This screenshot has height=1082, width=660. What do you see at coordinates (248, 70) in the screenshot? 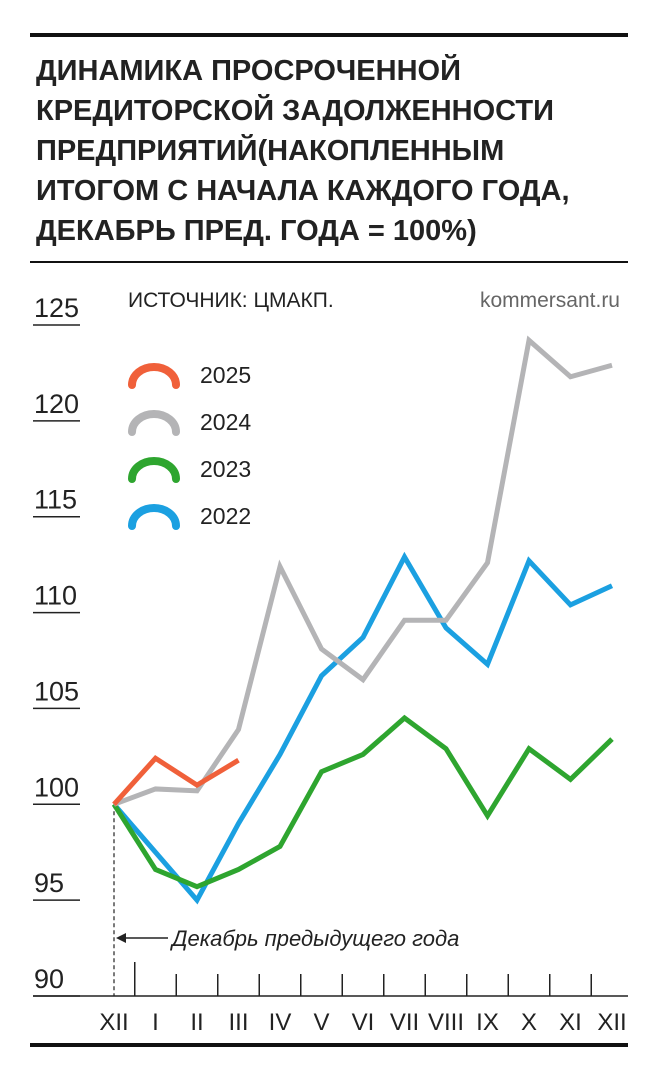
I see `chart-title: ДИНАМИКА ПРОСРОЧЕННОЙ` at bounding box center [248, 70].